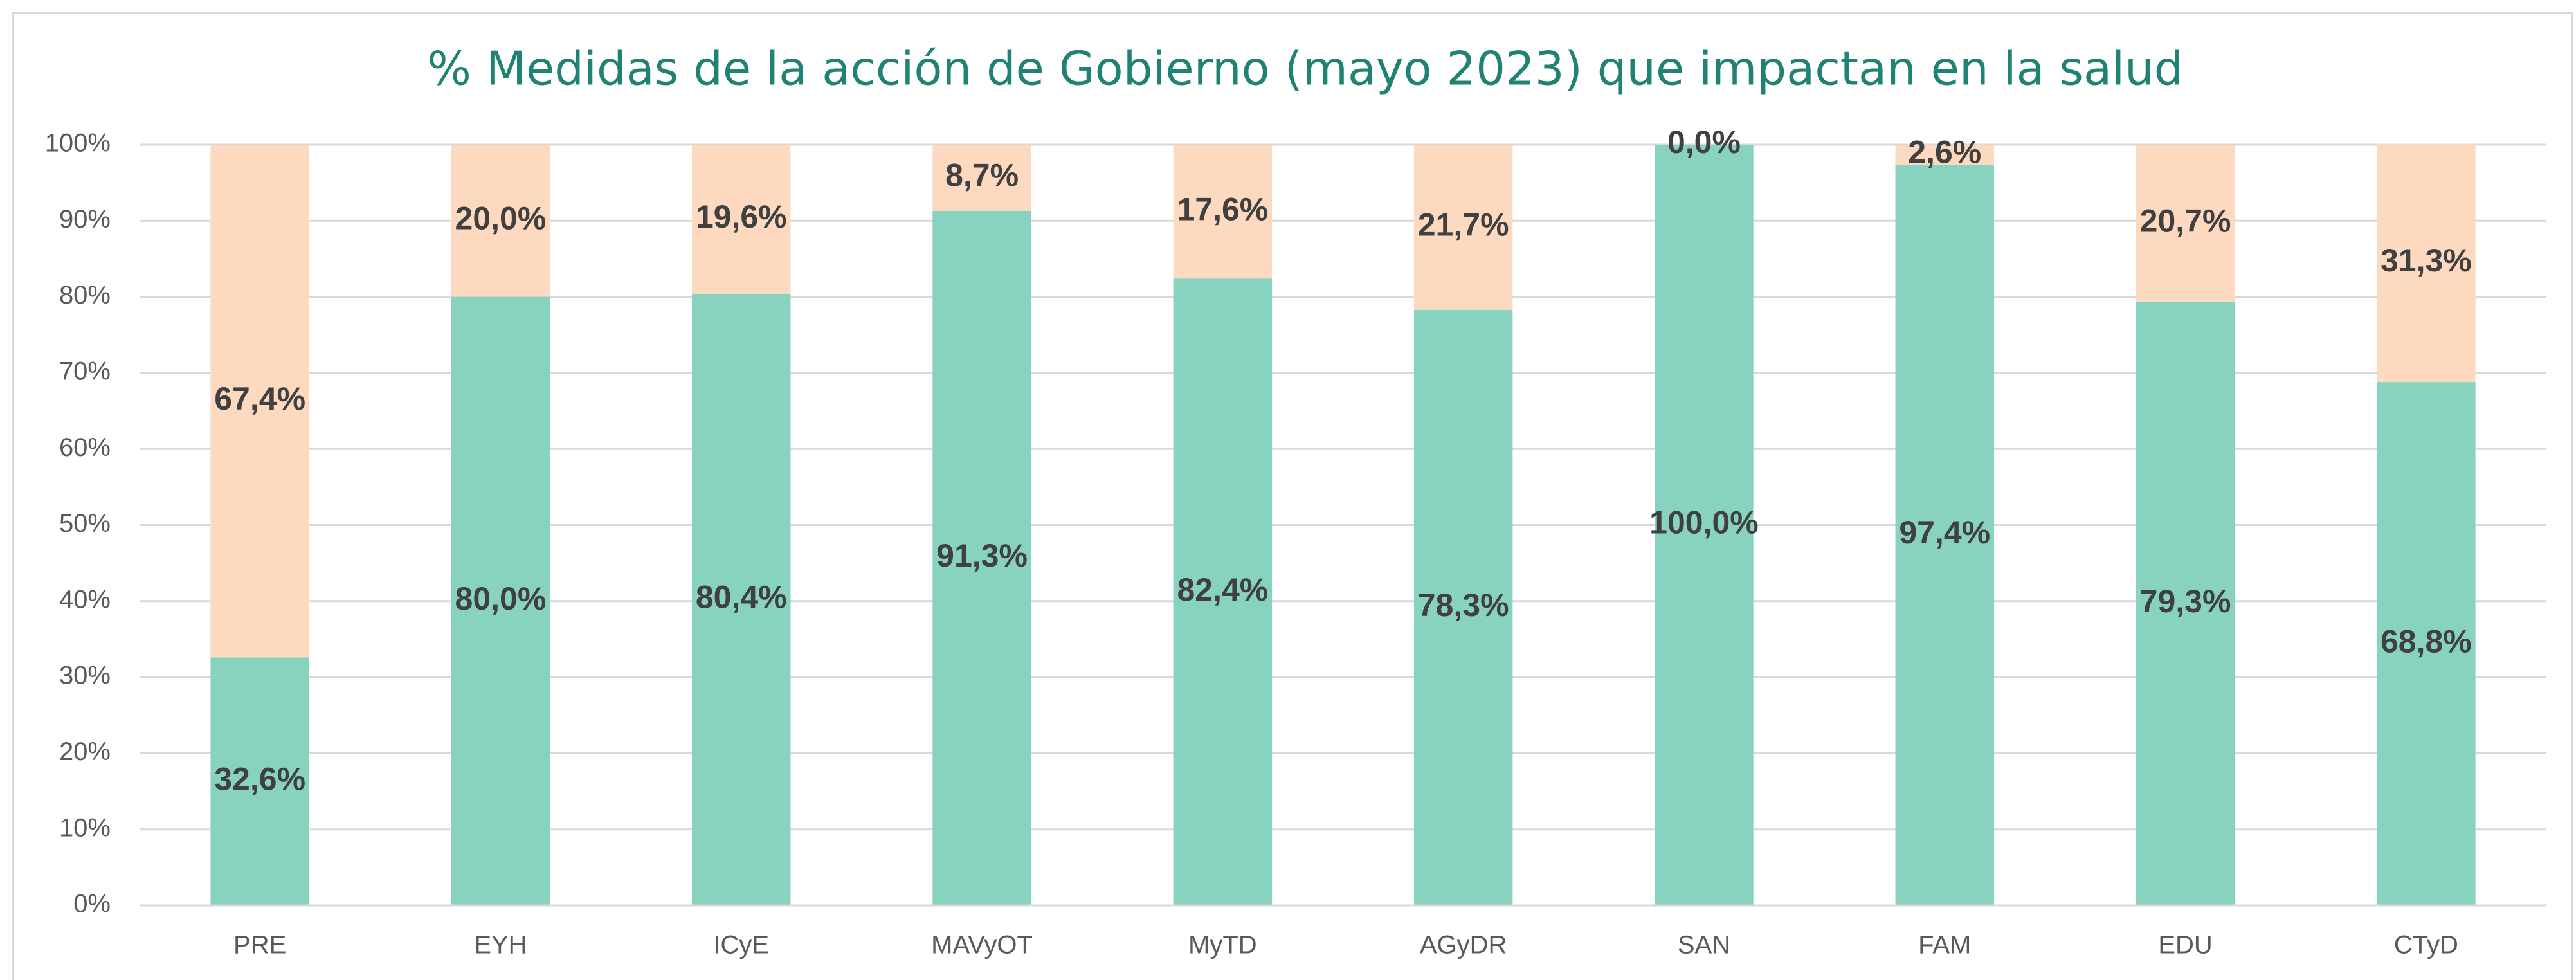 This screenshot has width=2576, height=980. What do you see at coordinates (78, 143) in the screenshot?
I see `y-tick-label: 100%` at bounding box center [78, 143].